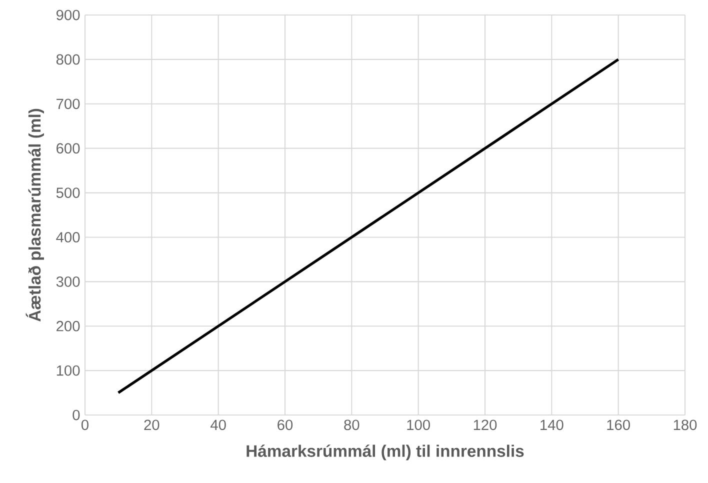  I want to click on y-tick-label: 300, so click(68, 281).